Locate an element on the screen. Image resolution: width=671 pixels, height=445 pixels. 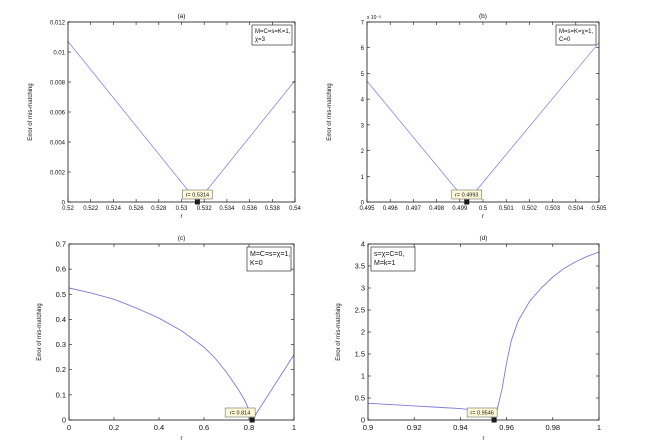
y-tick-label: 0.004 is located at coordinates (58, 144).